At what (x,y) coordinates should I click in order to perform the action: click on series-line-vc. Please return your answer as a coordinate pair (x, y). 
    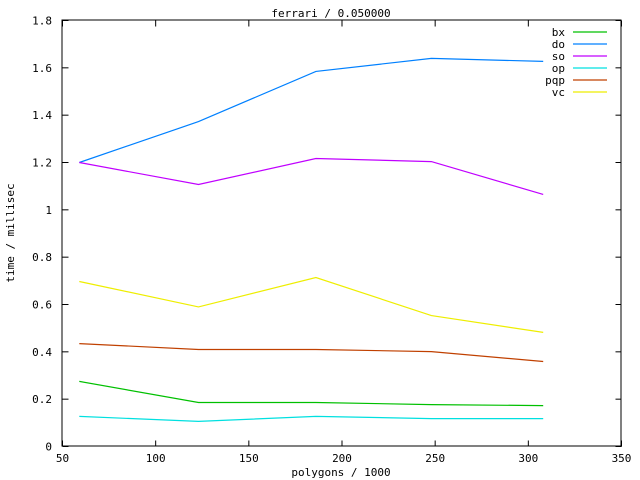
    Looking at the image, I should click on (311, 304).